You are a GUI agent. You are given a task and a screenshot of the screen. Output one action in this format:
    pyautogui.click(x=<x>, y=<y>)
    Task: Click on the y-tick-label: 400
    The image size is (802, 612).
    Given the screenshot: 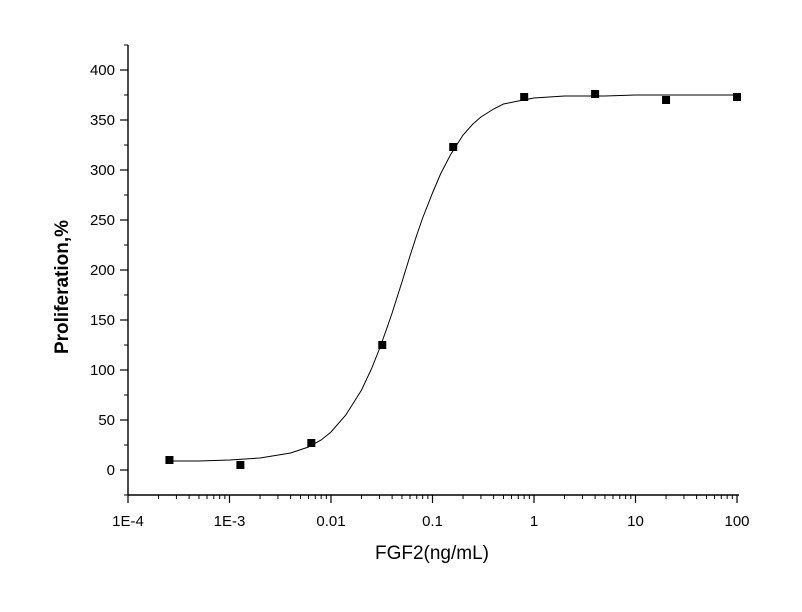 What is the action you would take?
    pyautogui.click(x=102, y=70)
    